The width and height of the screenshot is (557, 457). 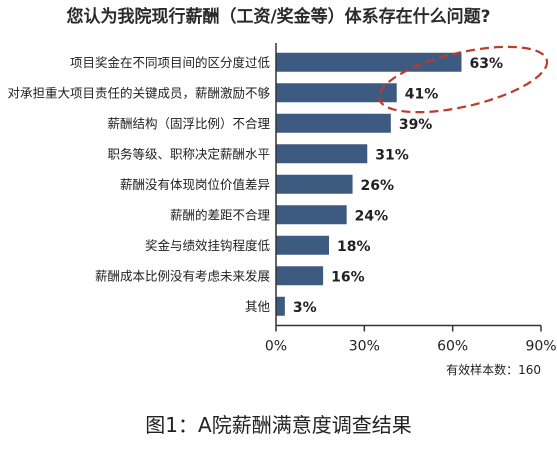 What do you see at coordinates (188, 123) in the screenshot?
I see `category-label: 薪酬结构（固浮比例）不合理` at bounding box center [188, 123].